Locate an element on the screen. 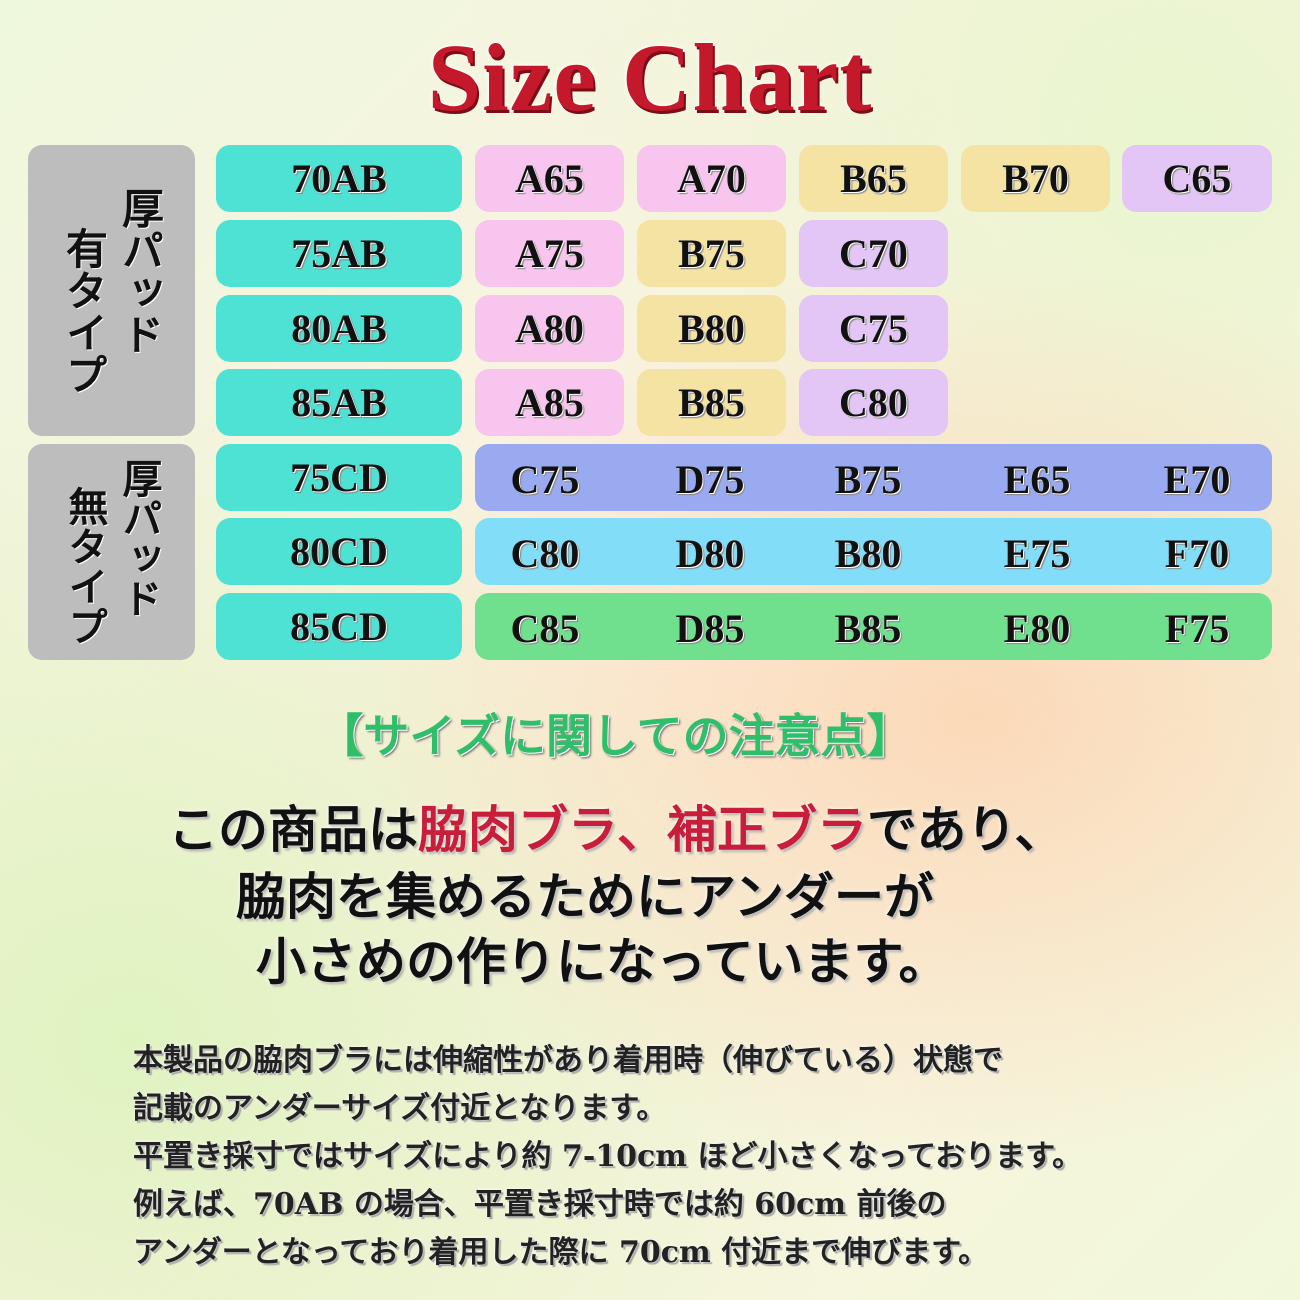  size-cell: F75 is located at coordinates (1197, 628).